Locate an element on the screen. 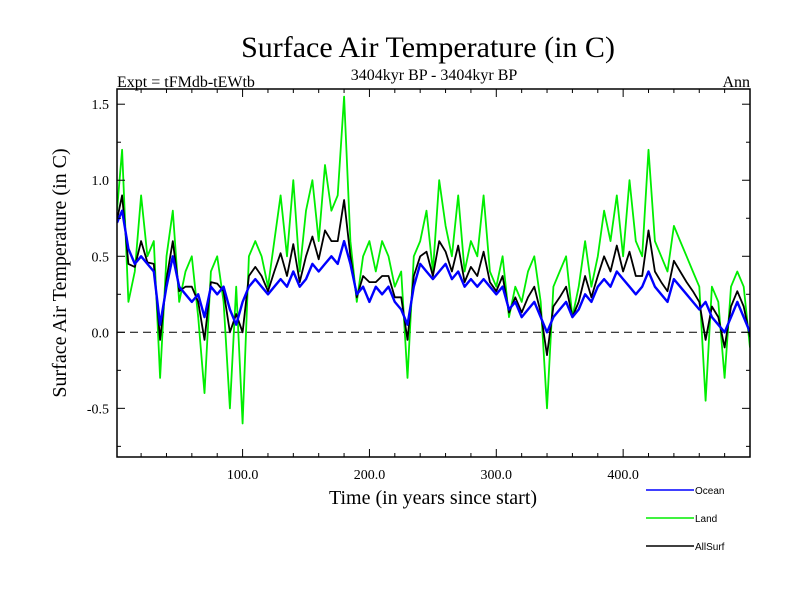 This screenshot has height=600, width=800. y-tick-label: -0.5 is located at coordinates (98, 409).